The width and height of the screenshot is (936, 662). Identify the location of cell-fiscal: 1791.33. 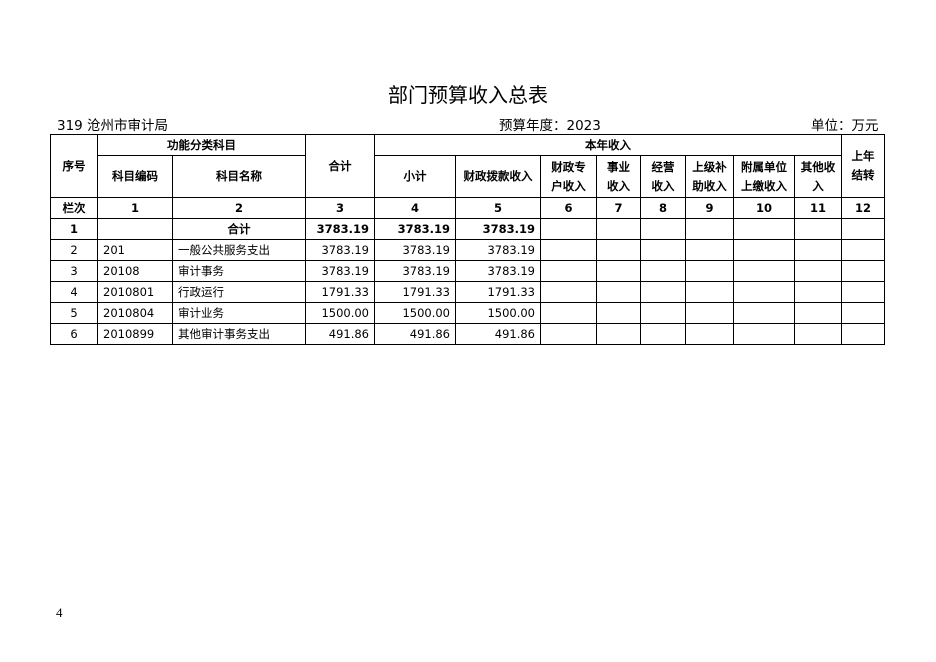
(498, 292).